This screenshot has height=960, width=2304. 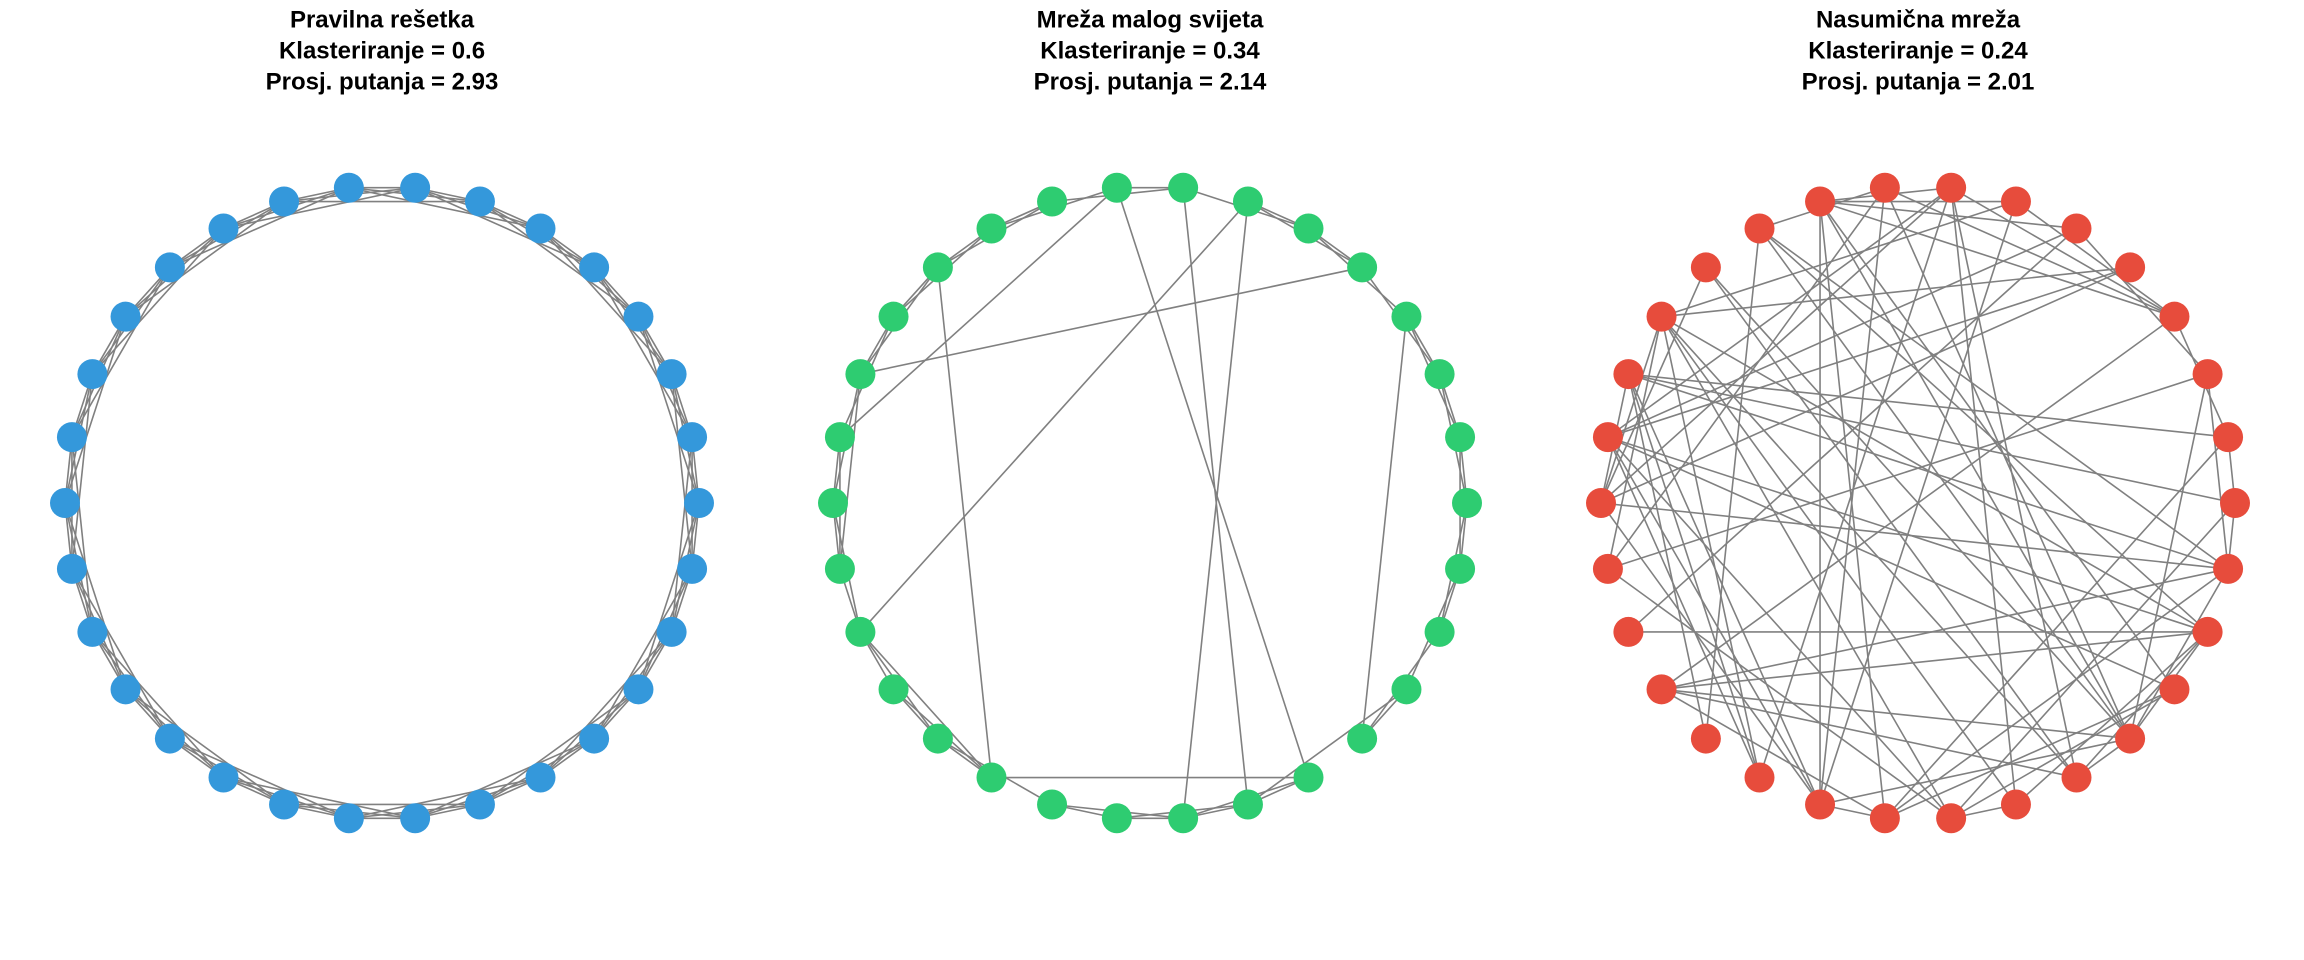 I want to click on panel-title: Nasumična mreža, so click(x=1918, y=19).